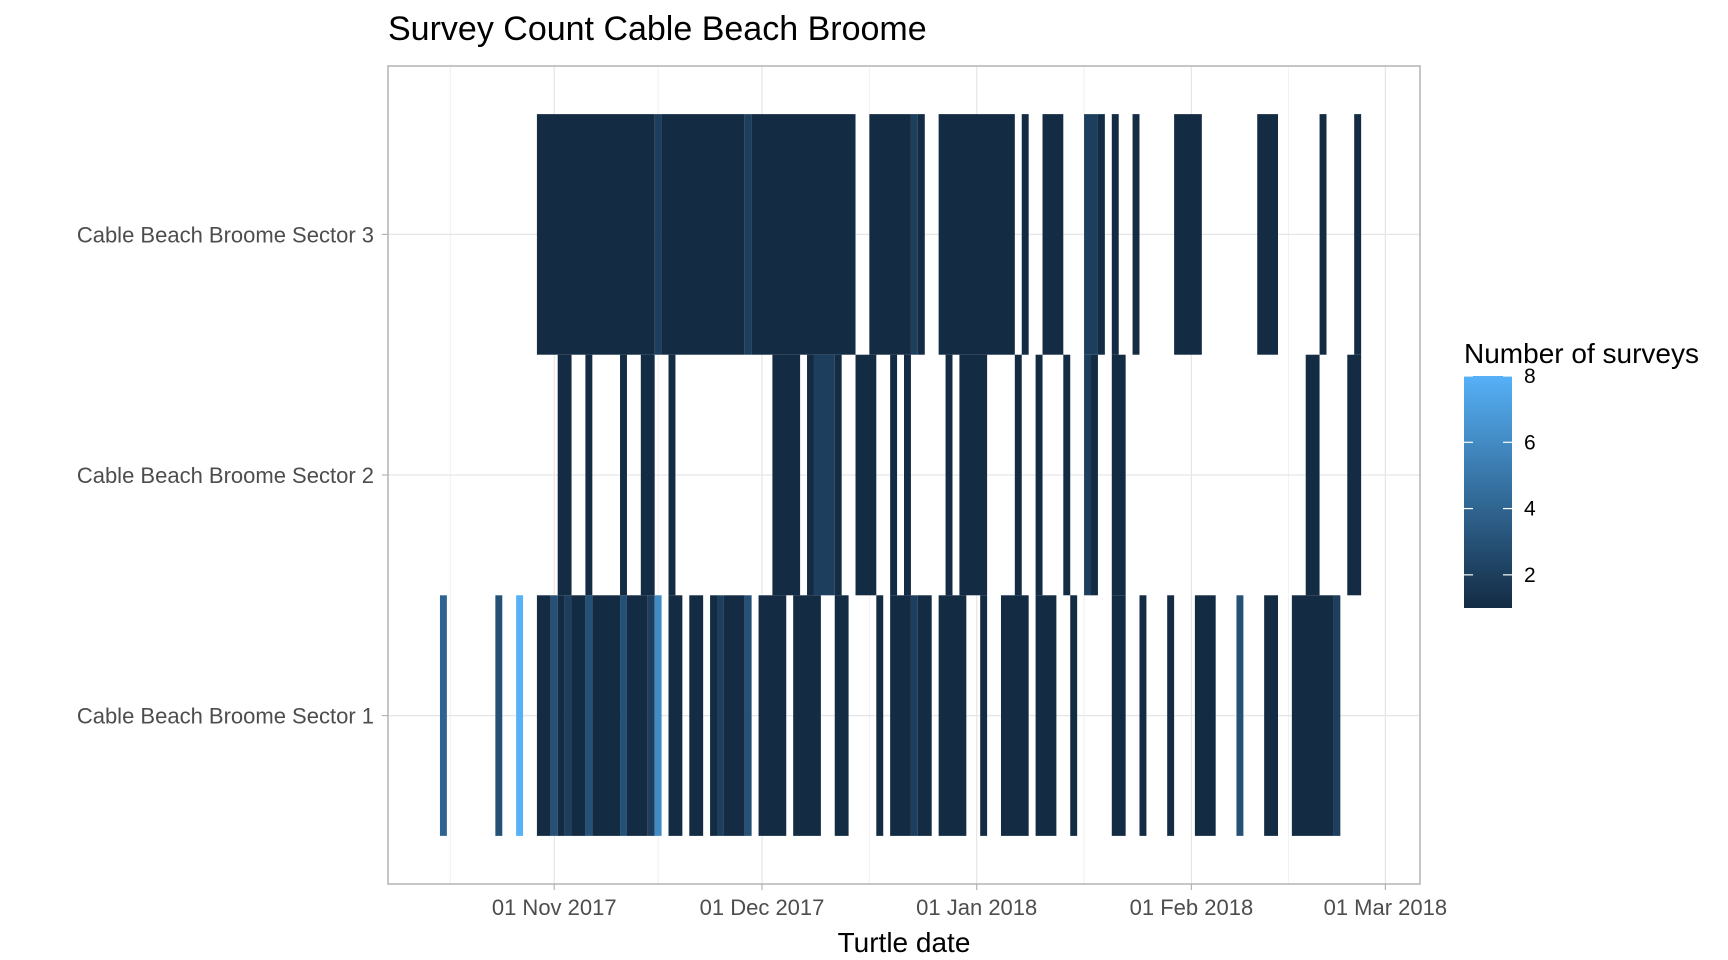 Image resolution: width=1728 pixels, height=960 pixels. Describe the element at coordinates (762, 907) in the screenshot. I see `x-tick-label: 01 Dec 2017` at that location.